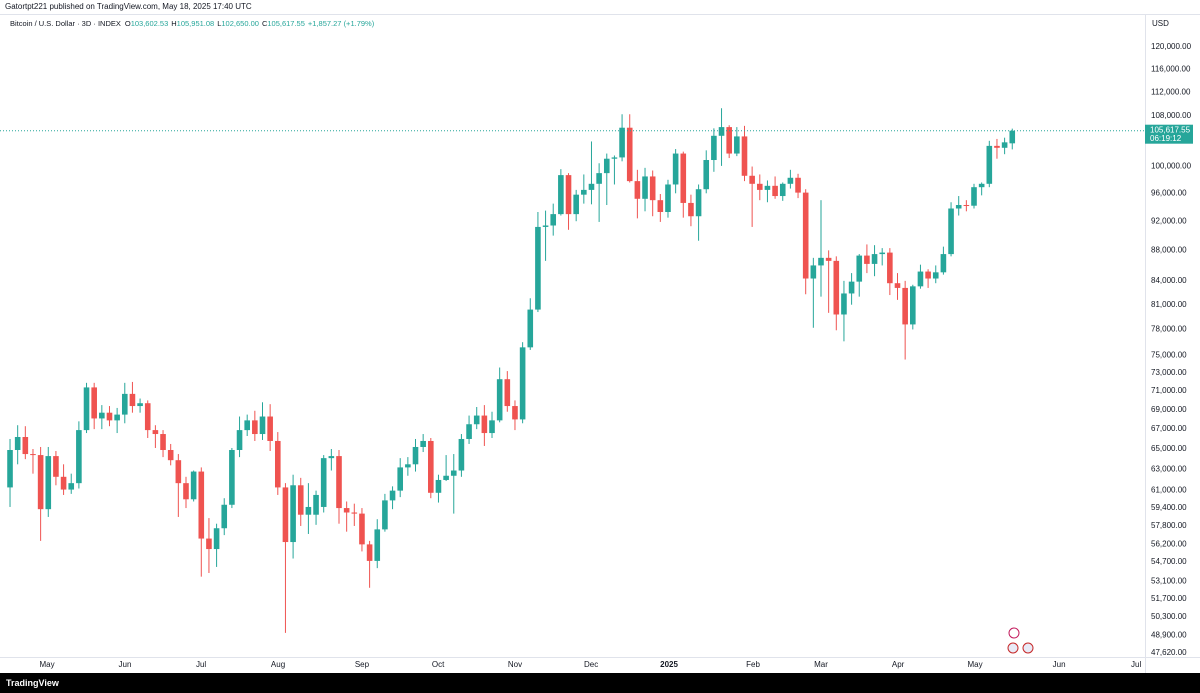 The image size is (1200, 693). Describe the element at coordinates (753, 664) in the screenshot. I see `x-tick-label: Feb` at that location.